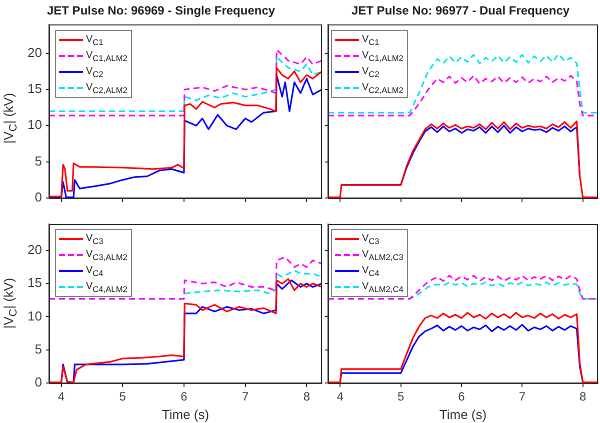  I want to click on legend-label: V$_{ALM2,C4}$, so click(383, 287).